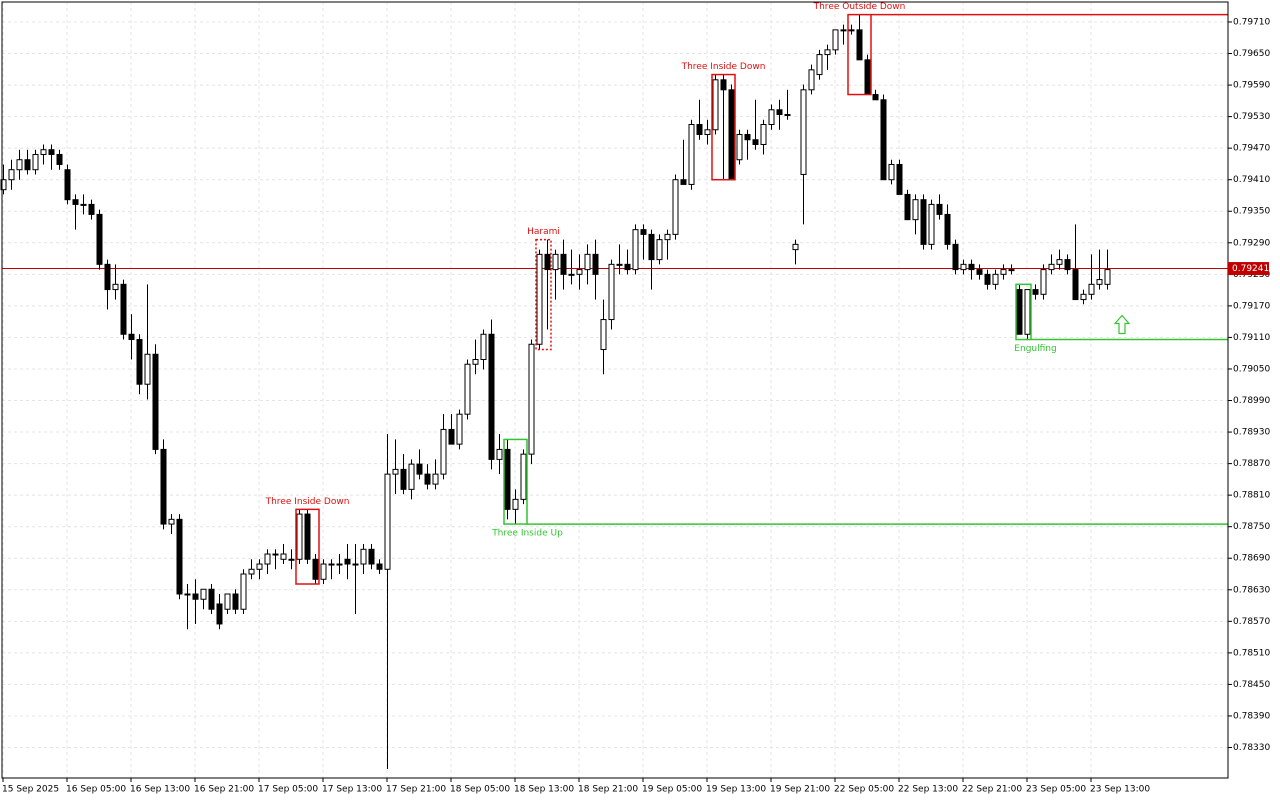 This screenshot has width=1280, height=800. Describe the element at coordinates (1251, 149) in the screenshot. I see `y-tick-label: 0.79470` at that location.